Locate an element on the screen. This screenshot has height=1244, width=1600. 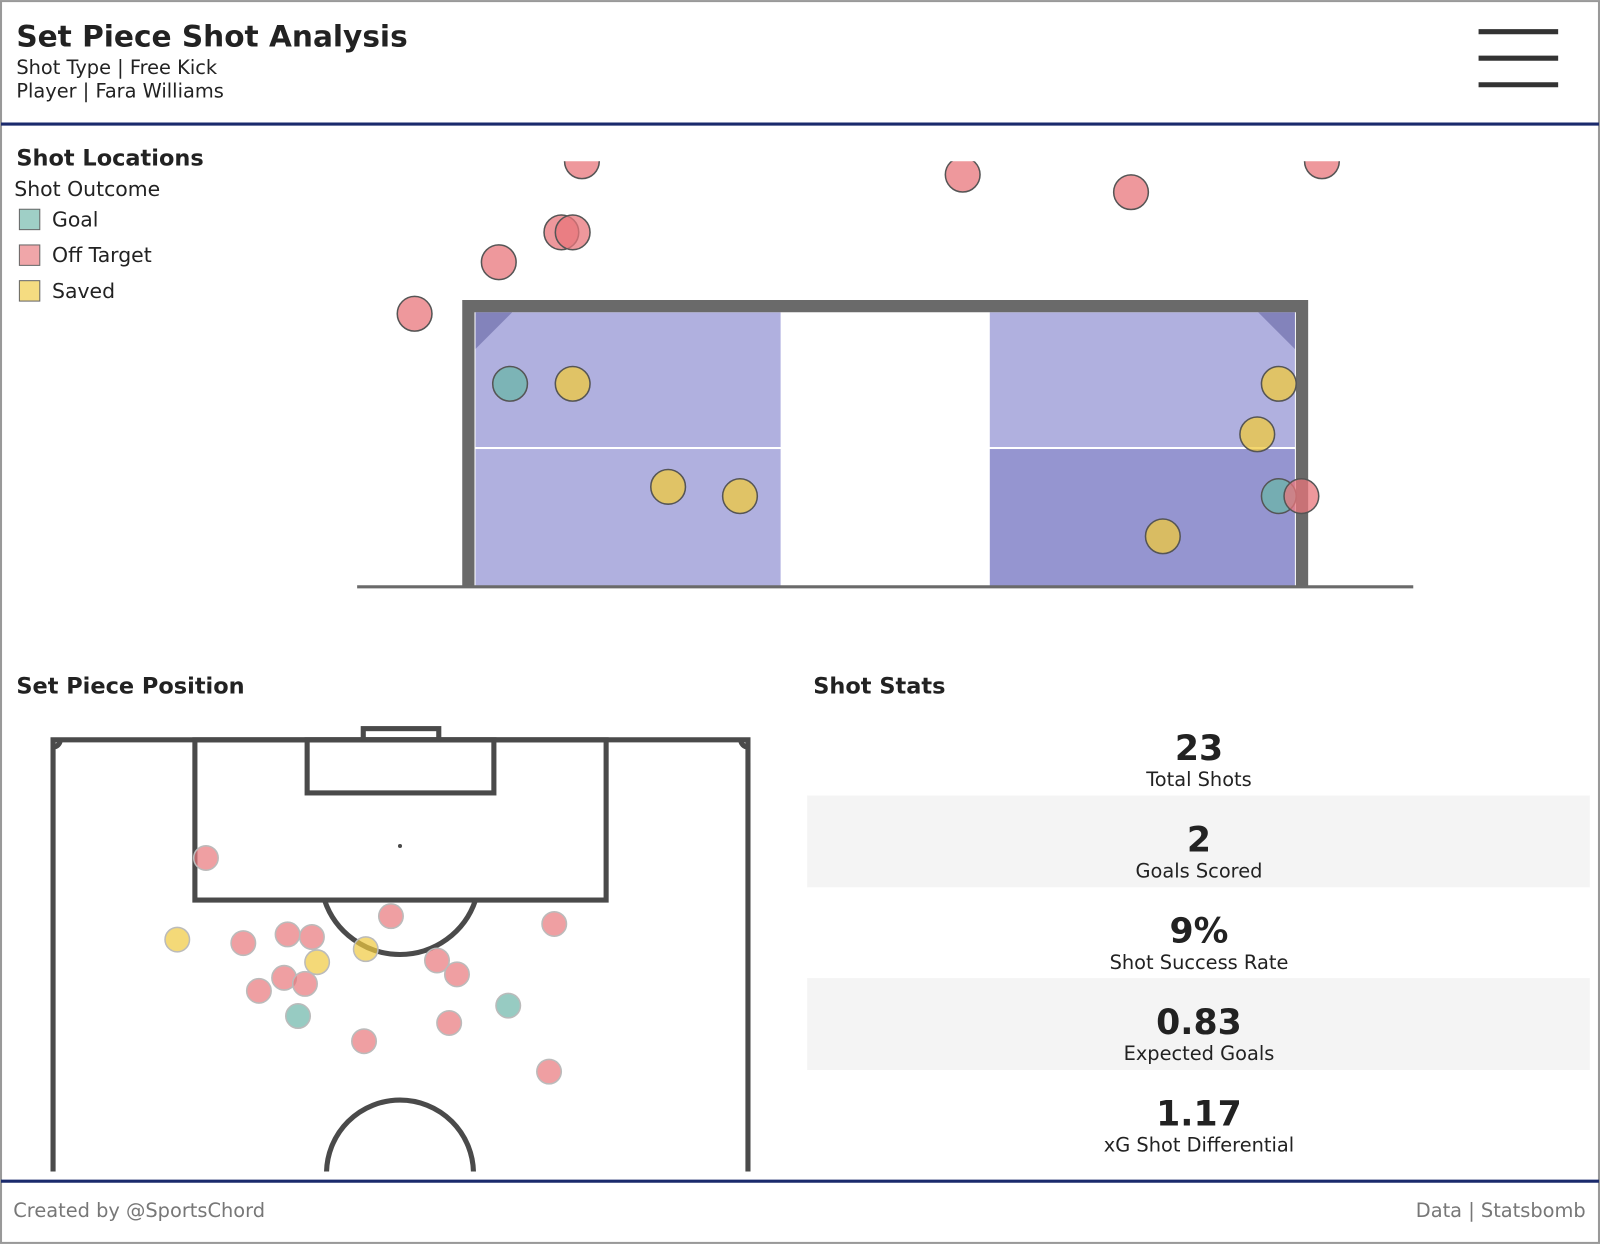
stat-label: Shot Success Rate is located at coordinates (1199, 962).